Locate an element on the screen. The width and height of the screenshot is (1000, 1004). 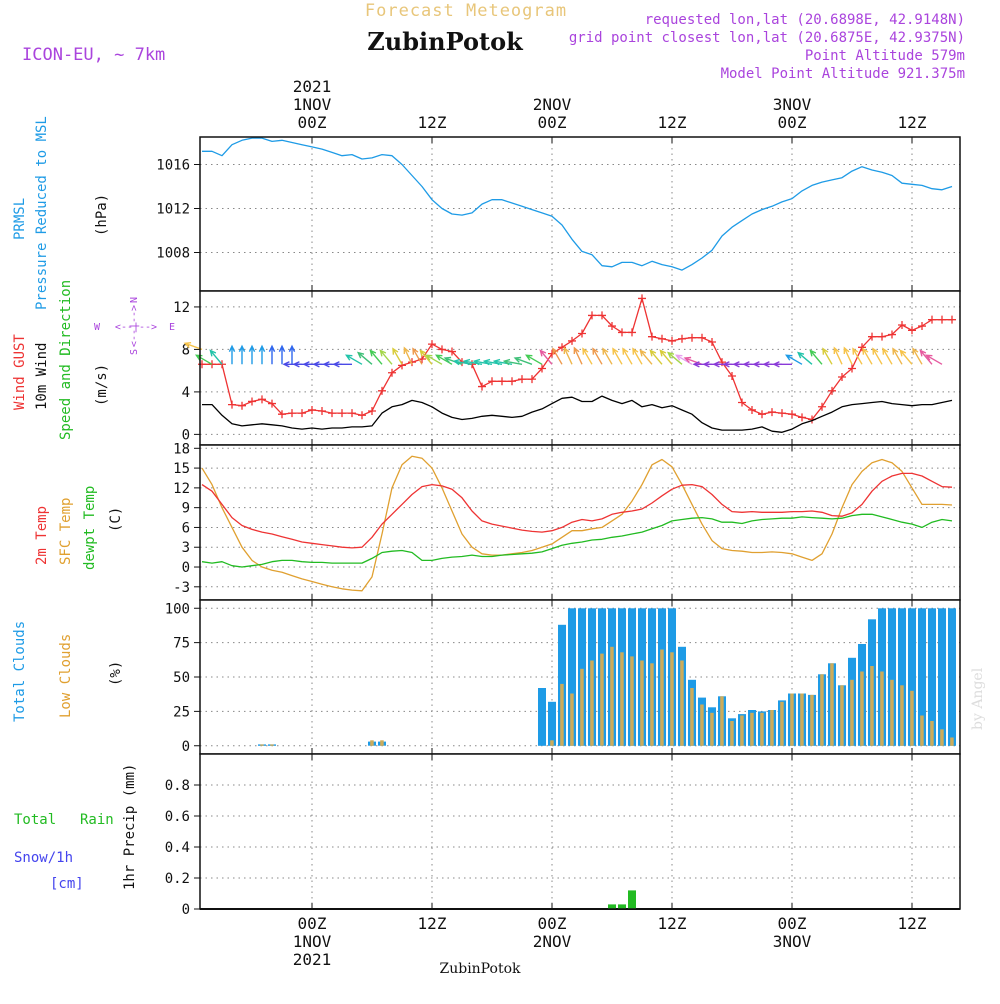
wind-unit-label: (m/s) is located at coordinates (102, 385).